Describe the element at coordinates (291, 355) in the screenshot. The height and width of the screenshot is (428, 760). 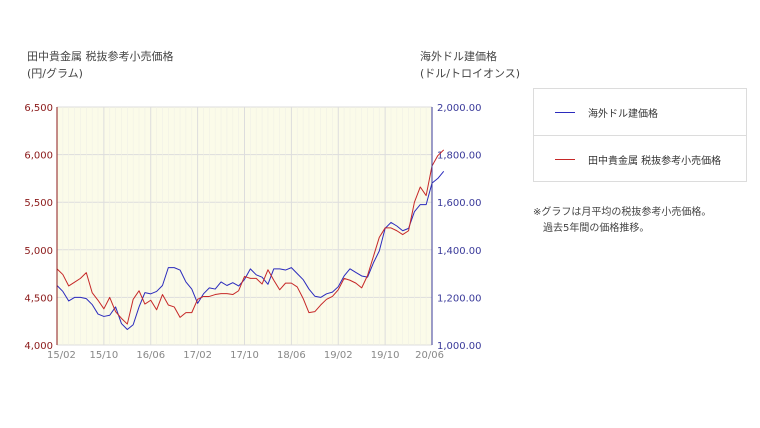
I see `x-tick-label: 18/06` at that location.